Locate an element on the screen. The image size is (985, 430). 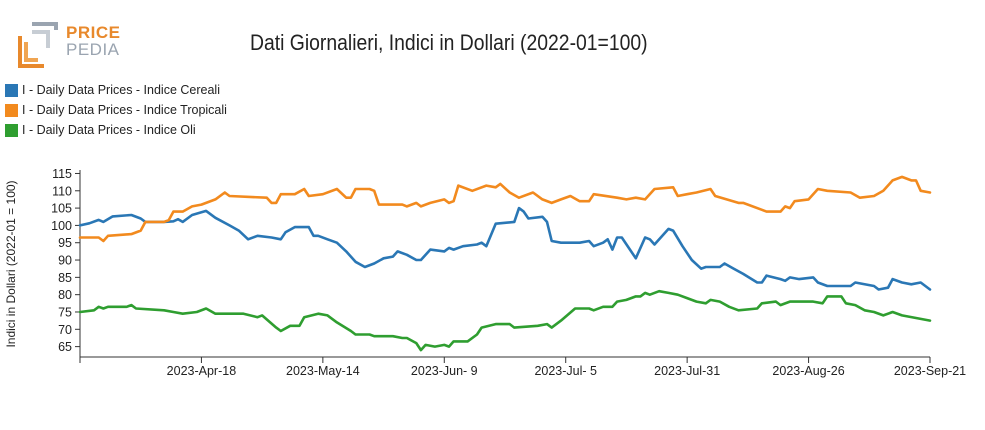
y-tick-label: 65 is located at coordinates (65, 347).